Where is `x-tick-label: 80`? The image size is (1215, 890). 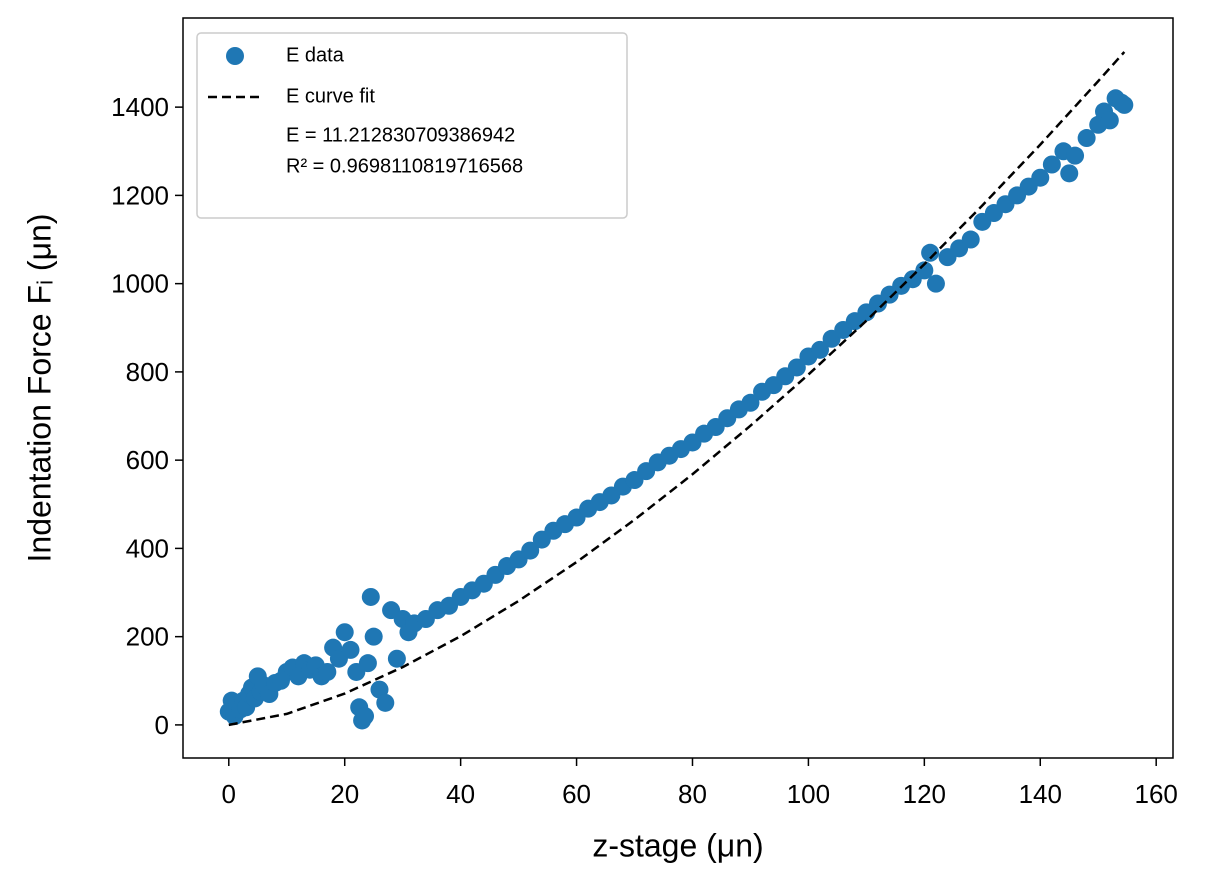
x-tick-label: 80 is located at coordinates (692, 794).